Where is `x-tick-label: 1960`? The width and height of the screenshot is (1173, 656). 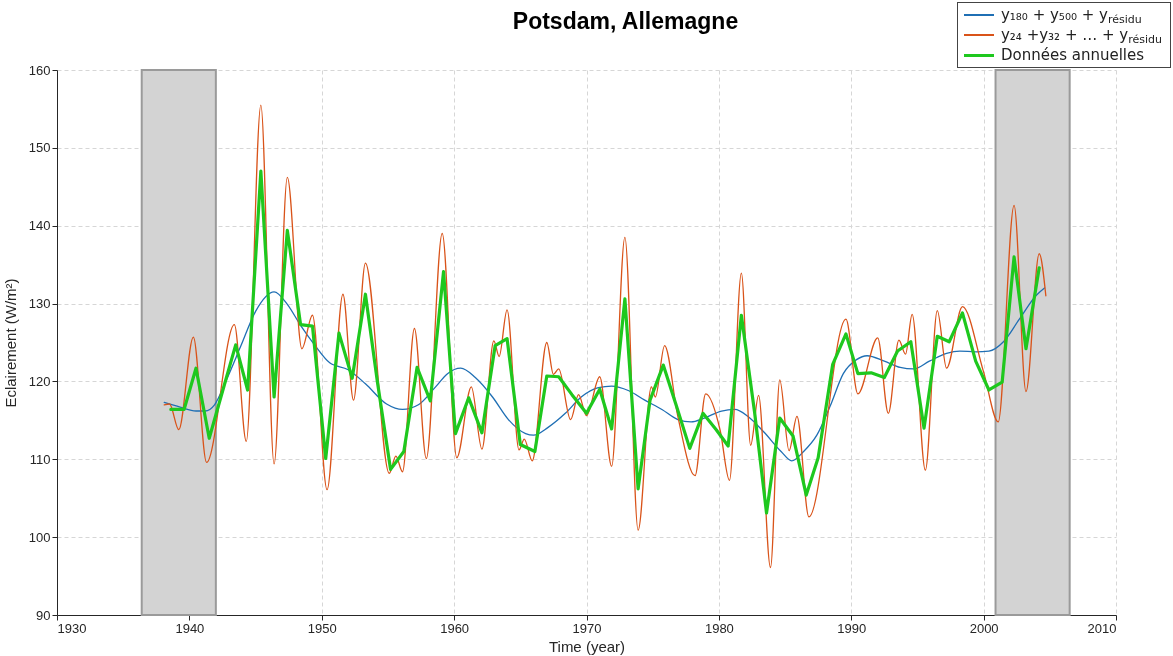 x-tick-label: 1960 is located at coordinates (455, 628).